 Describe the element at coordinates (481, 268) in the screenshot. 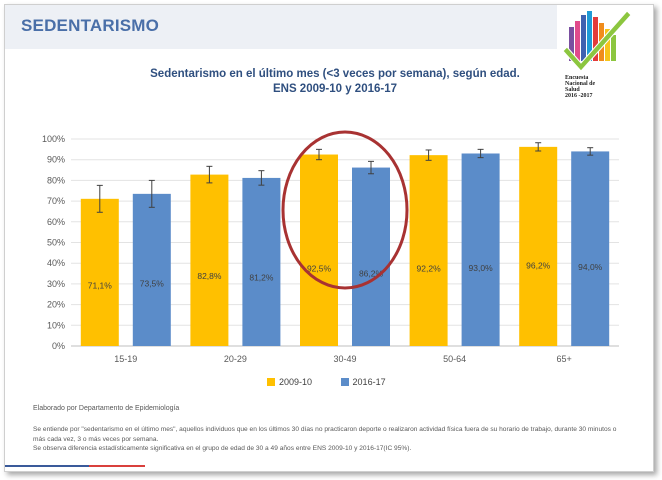

I see `data-label: 93,0%` at that location.